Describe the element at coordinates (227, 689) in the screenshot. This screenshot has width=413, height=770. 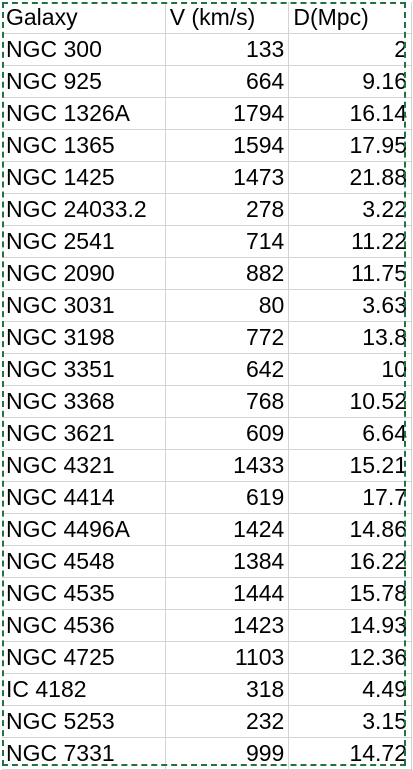
I see `cell-velocity: 318` at that location.